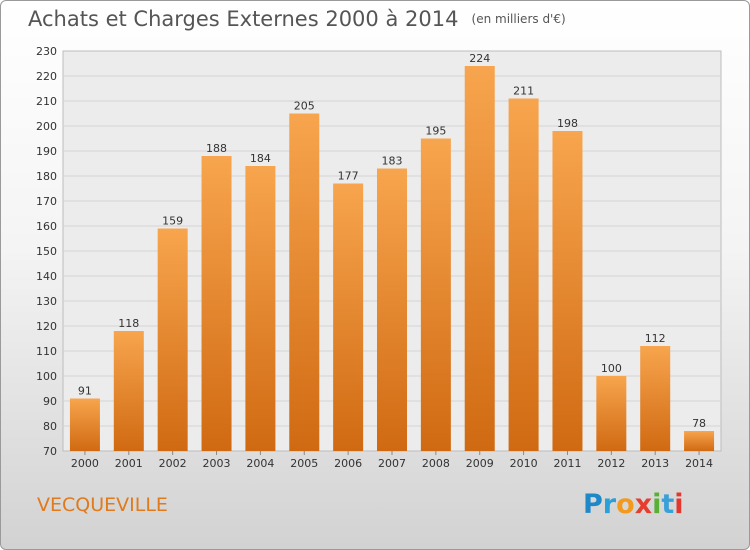  What do you see at coordinates (611, 413) in the screenshot?
I see `bar-2012` at bounding box center [611, 413].